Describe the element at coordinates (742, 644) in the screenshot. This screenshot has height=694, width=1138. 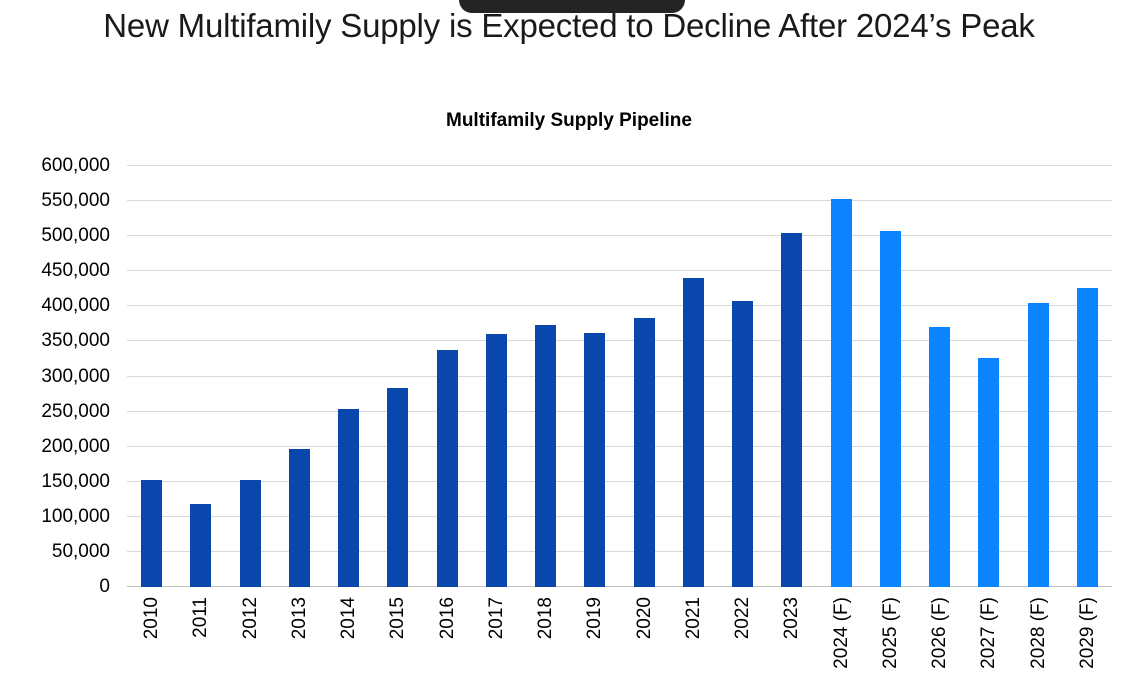
I see `x-tick-cell: 2022` at that location.